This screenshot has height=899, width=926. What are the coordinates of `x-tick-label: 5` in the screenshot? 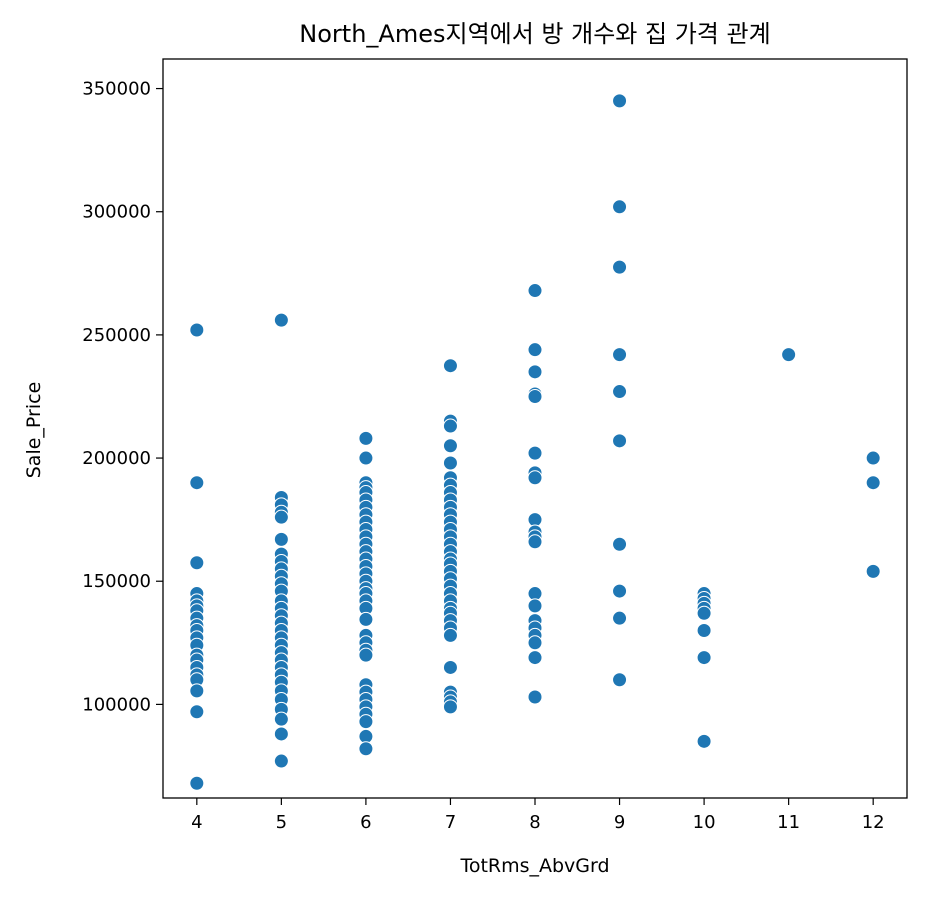 It's located at (281, 822).